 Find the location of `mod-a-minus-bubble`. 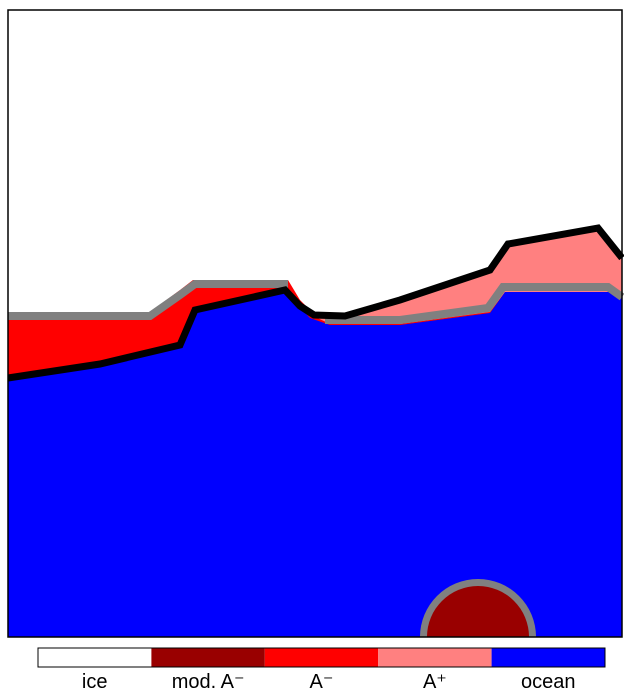

mod-a-minus-bubble is located at coordinates (478, 611).